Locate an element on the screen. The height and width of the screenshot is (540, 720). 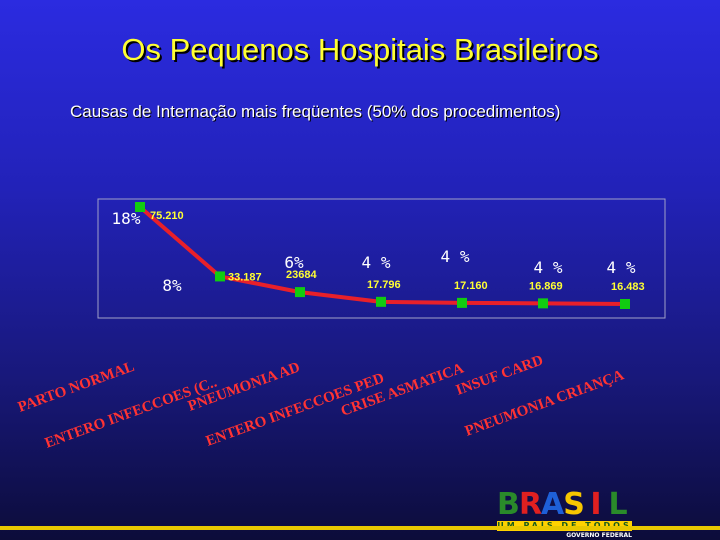
data-value-label: 16.483 is located at coordinates (628, 287).